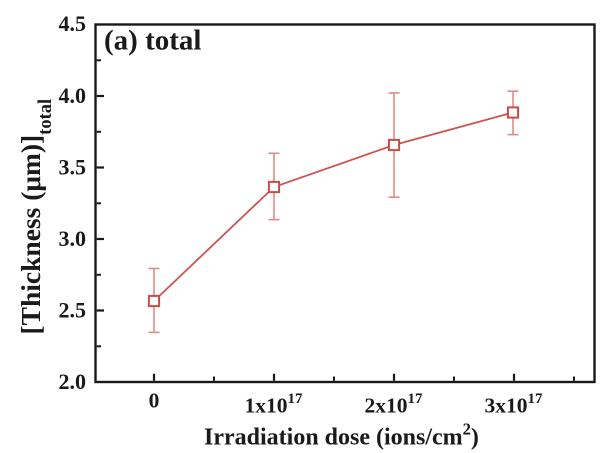 The image size is (600, 453). Describe the element at coordinates (341, 435) in the screenshot. I see `svg-text: Irradiation dose (ions/cm2)` at that location.